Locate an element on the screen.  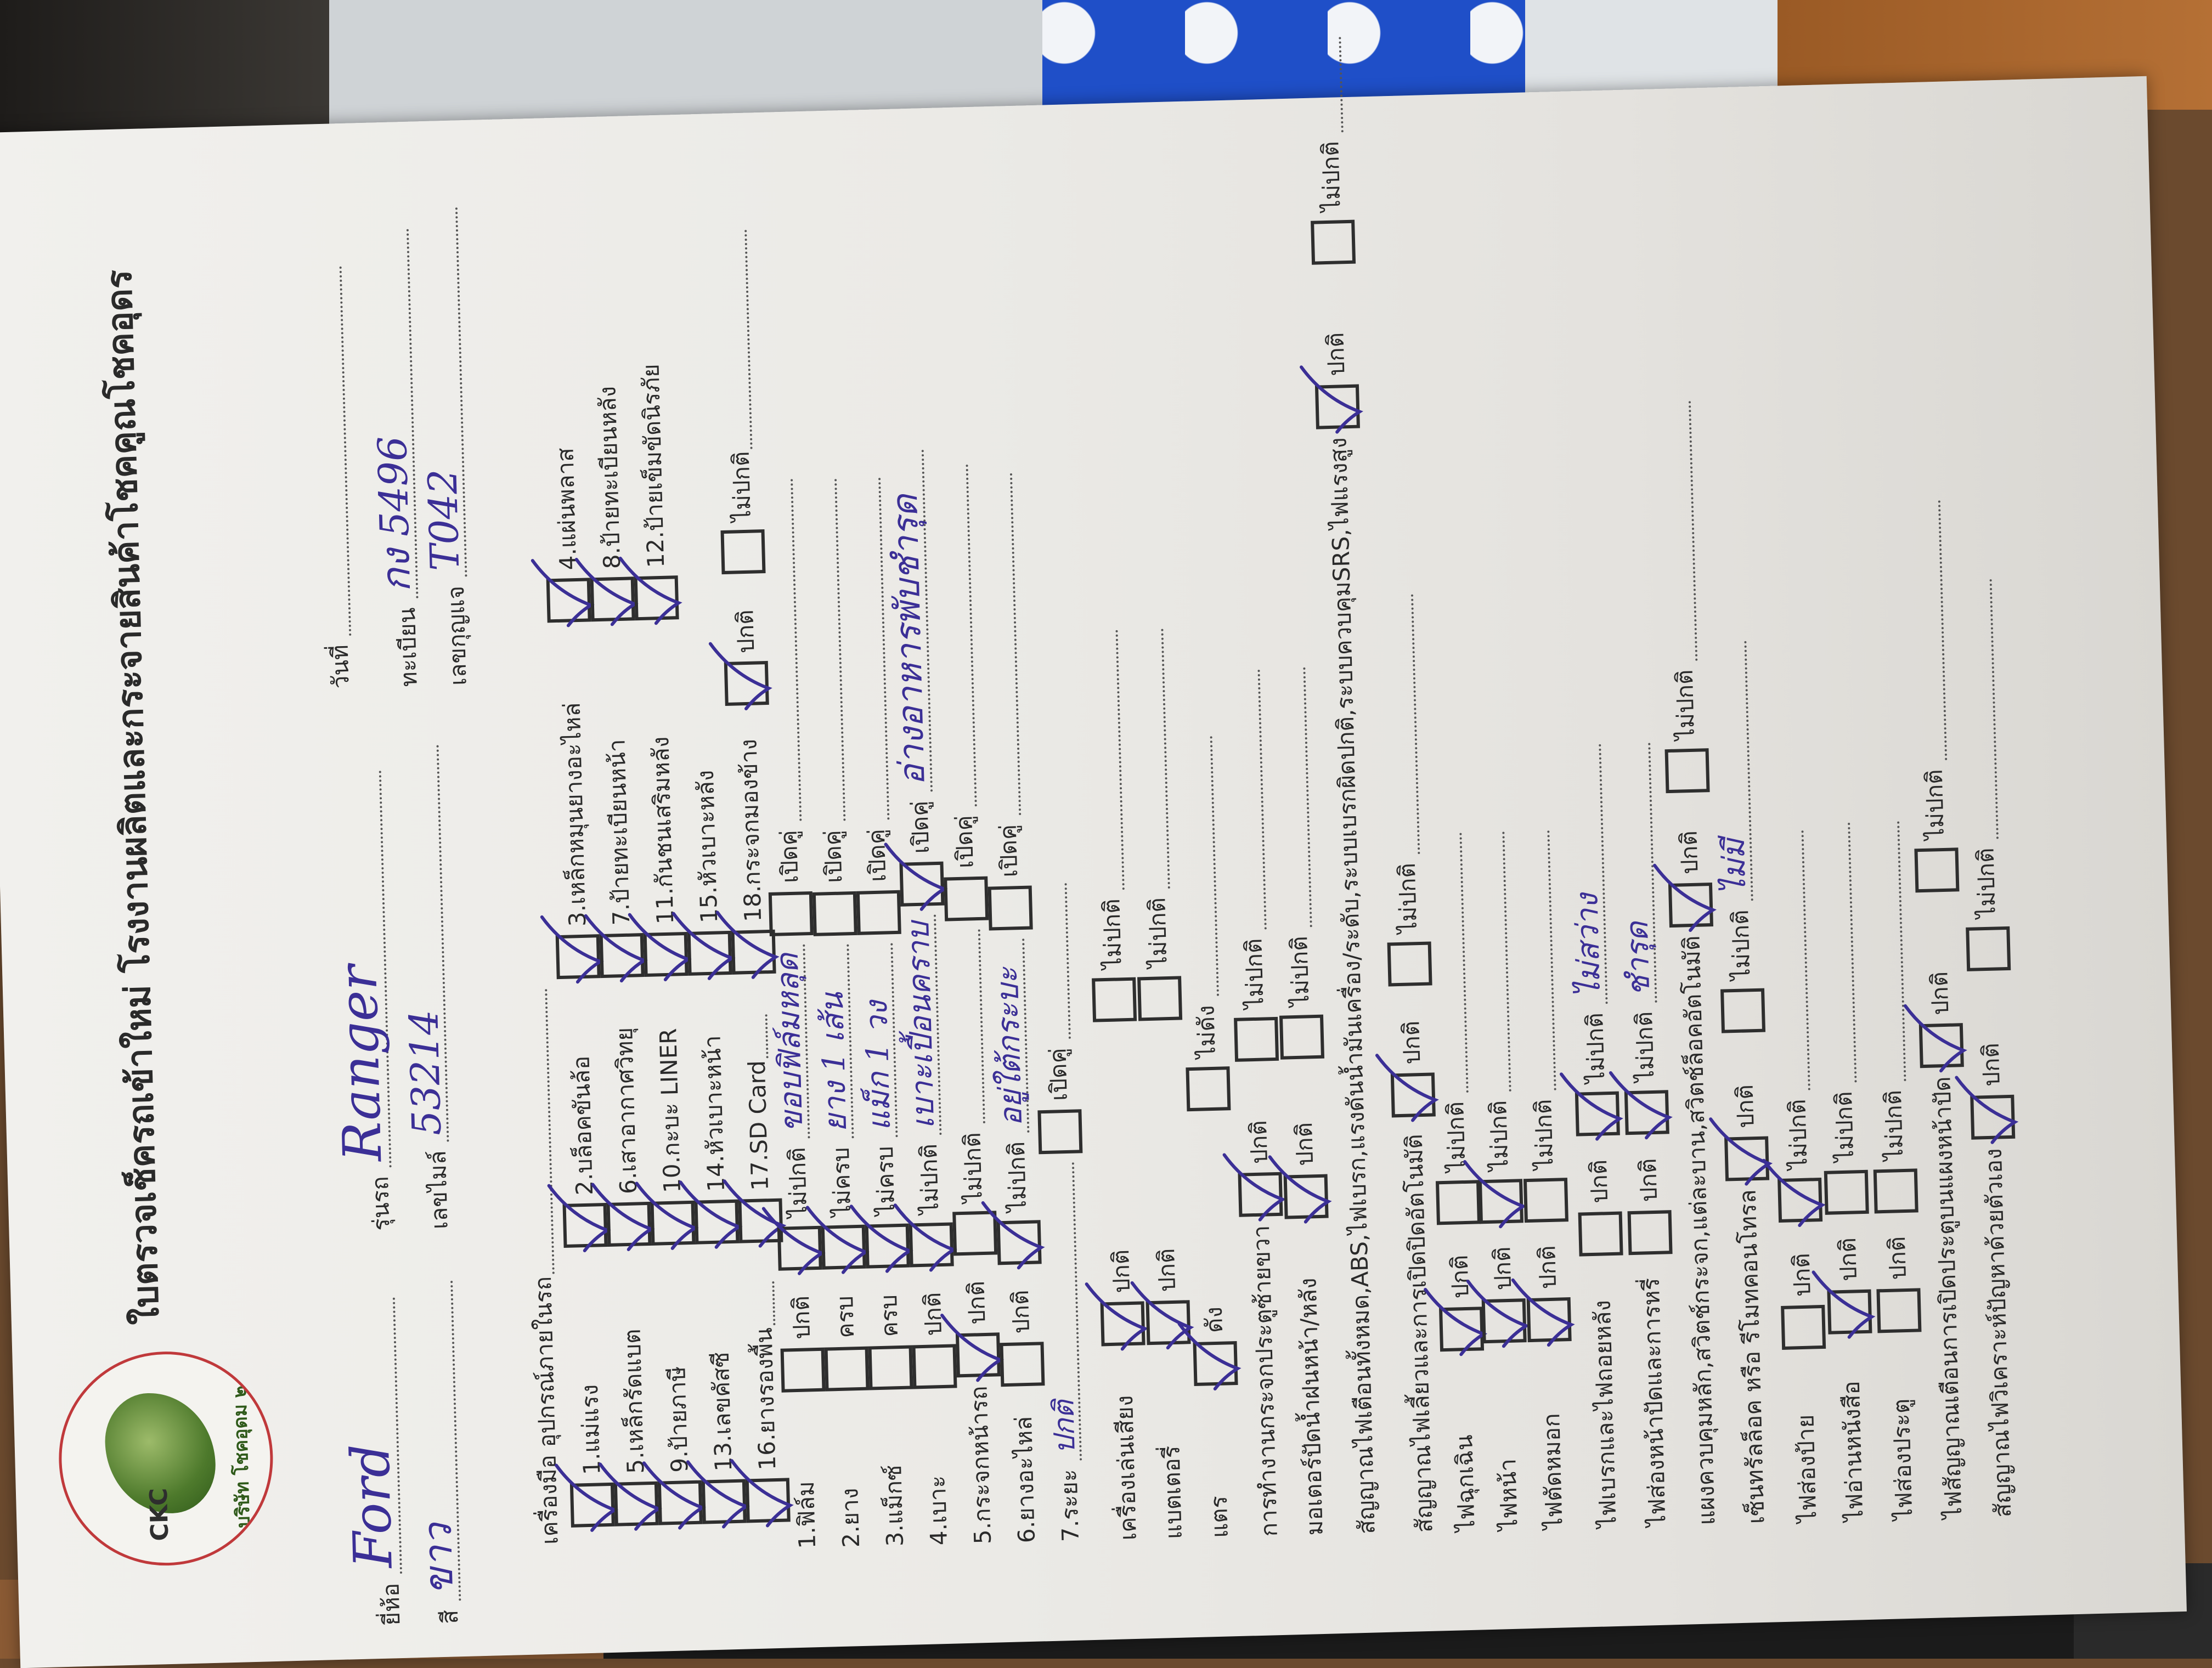
dotted-line is located at coordinates (749, 339).